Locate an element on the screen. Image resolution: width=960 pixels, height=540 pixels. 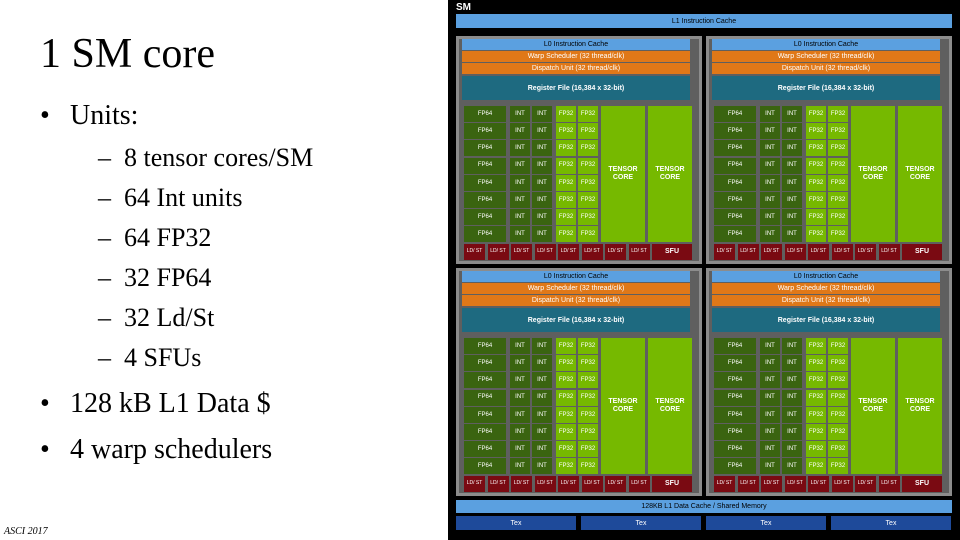
footer-text: ASCI 2017 is located at coordinates (26, 531).